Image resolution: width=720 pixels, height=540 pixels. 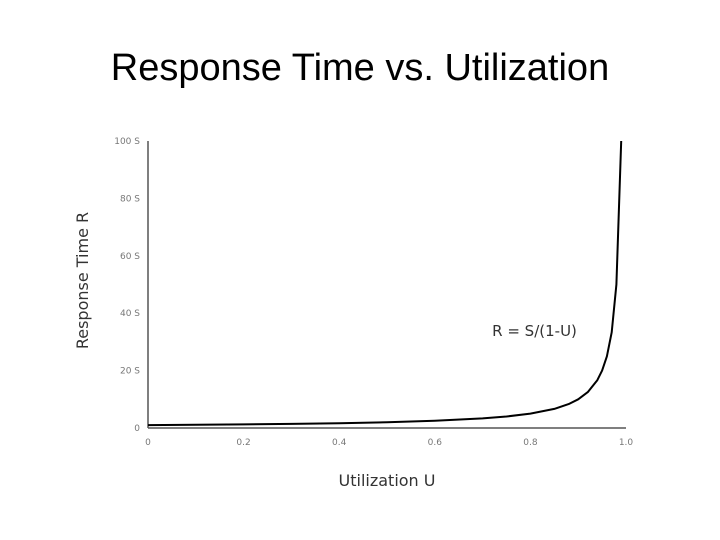 What do you see at coordinates (387, 480) in the screenshot?
I see `x-axis-label: Utilization U` at bounding box center [387, 480].